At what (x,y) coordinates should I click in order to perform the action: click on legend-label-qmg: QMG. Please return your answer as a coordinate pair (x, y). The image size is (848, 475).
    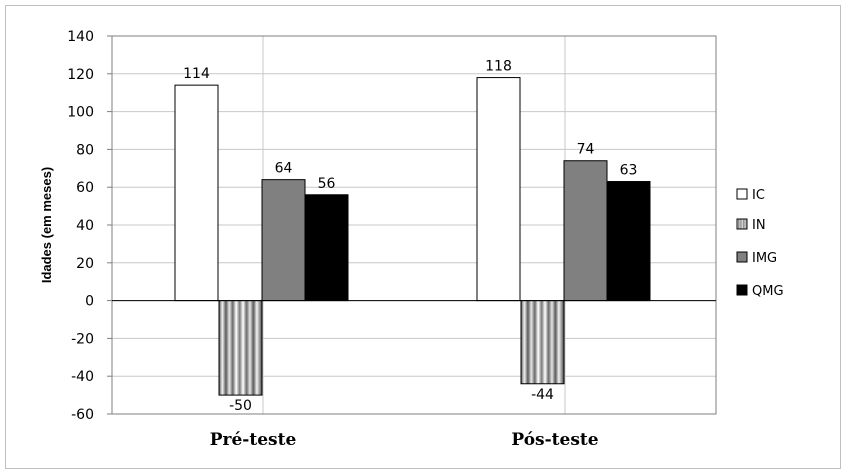
    Looking at the image, I should click on (768, 291).